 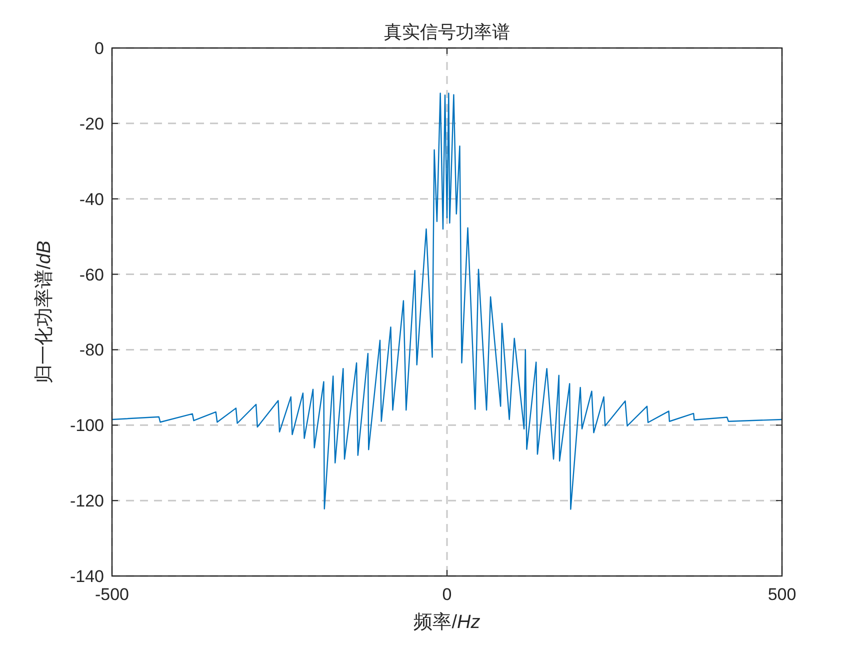 I want to click on y-tick-label: -40, so click(x=91, y=199).